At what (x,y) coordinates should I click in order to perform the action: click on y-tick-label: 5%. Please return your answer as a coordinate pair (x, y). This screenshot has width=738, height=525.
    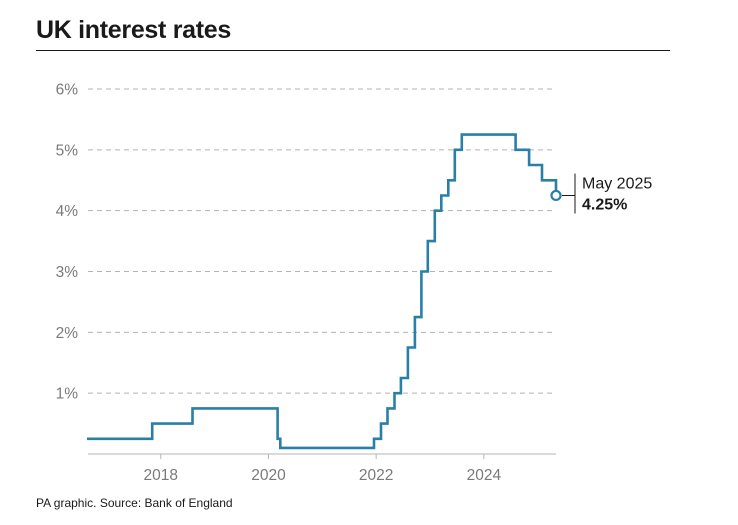
    Looking at the image, I should click on (67, 150).